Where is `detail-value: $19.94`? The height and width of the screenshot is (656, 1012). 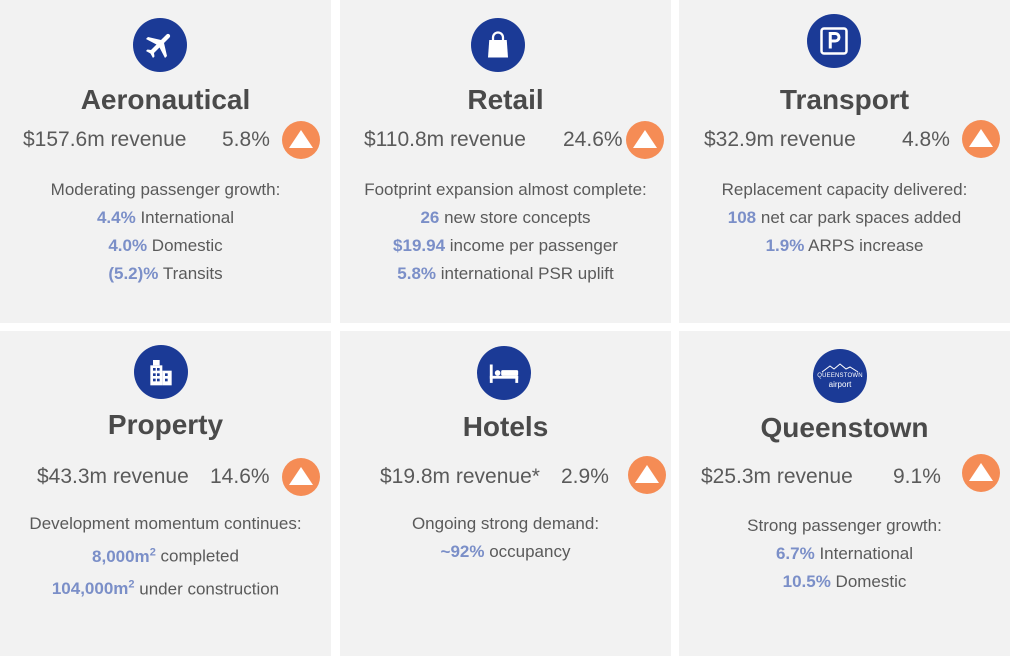
detail-value: $19.94 is located at coordinates (419, 245).